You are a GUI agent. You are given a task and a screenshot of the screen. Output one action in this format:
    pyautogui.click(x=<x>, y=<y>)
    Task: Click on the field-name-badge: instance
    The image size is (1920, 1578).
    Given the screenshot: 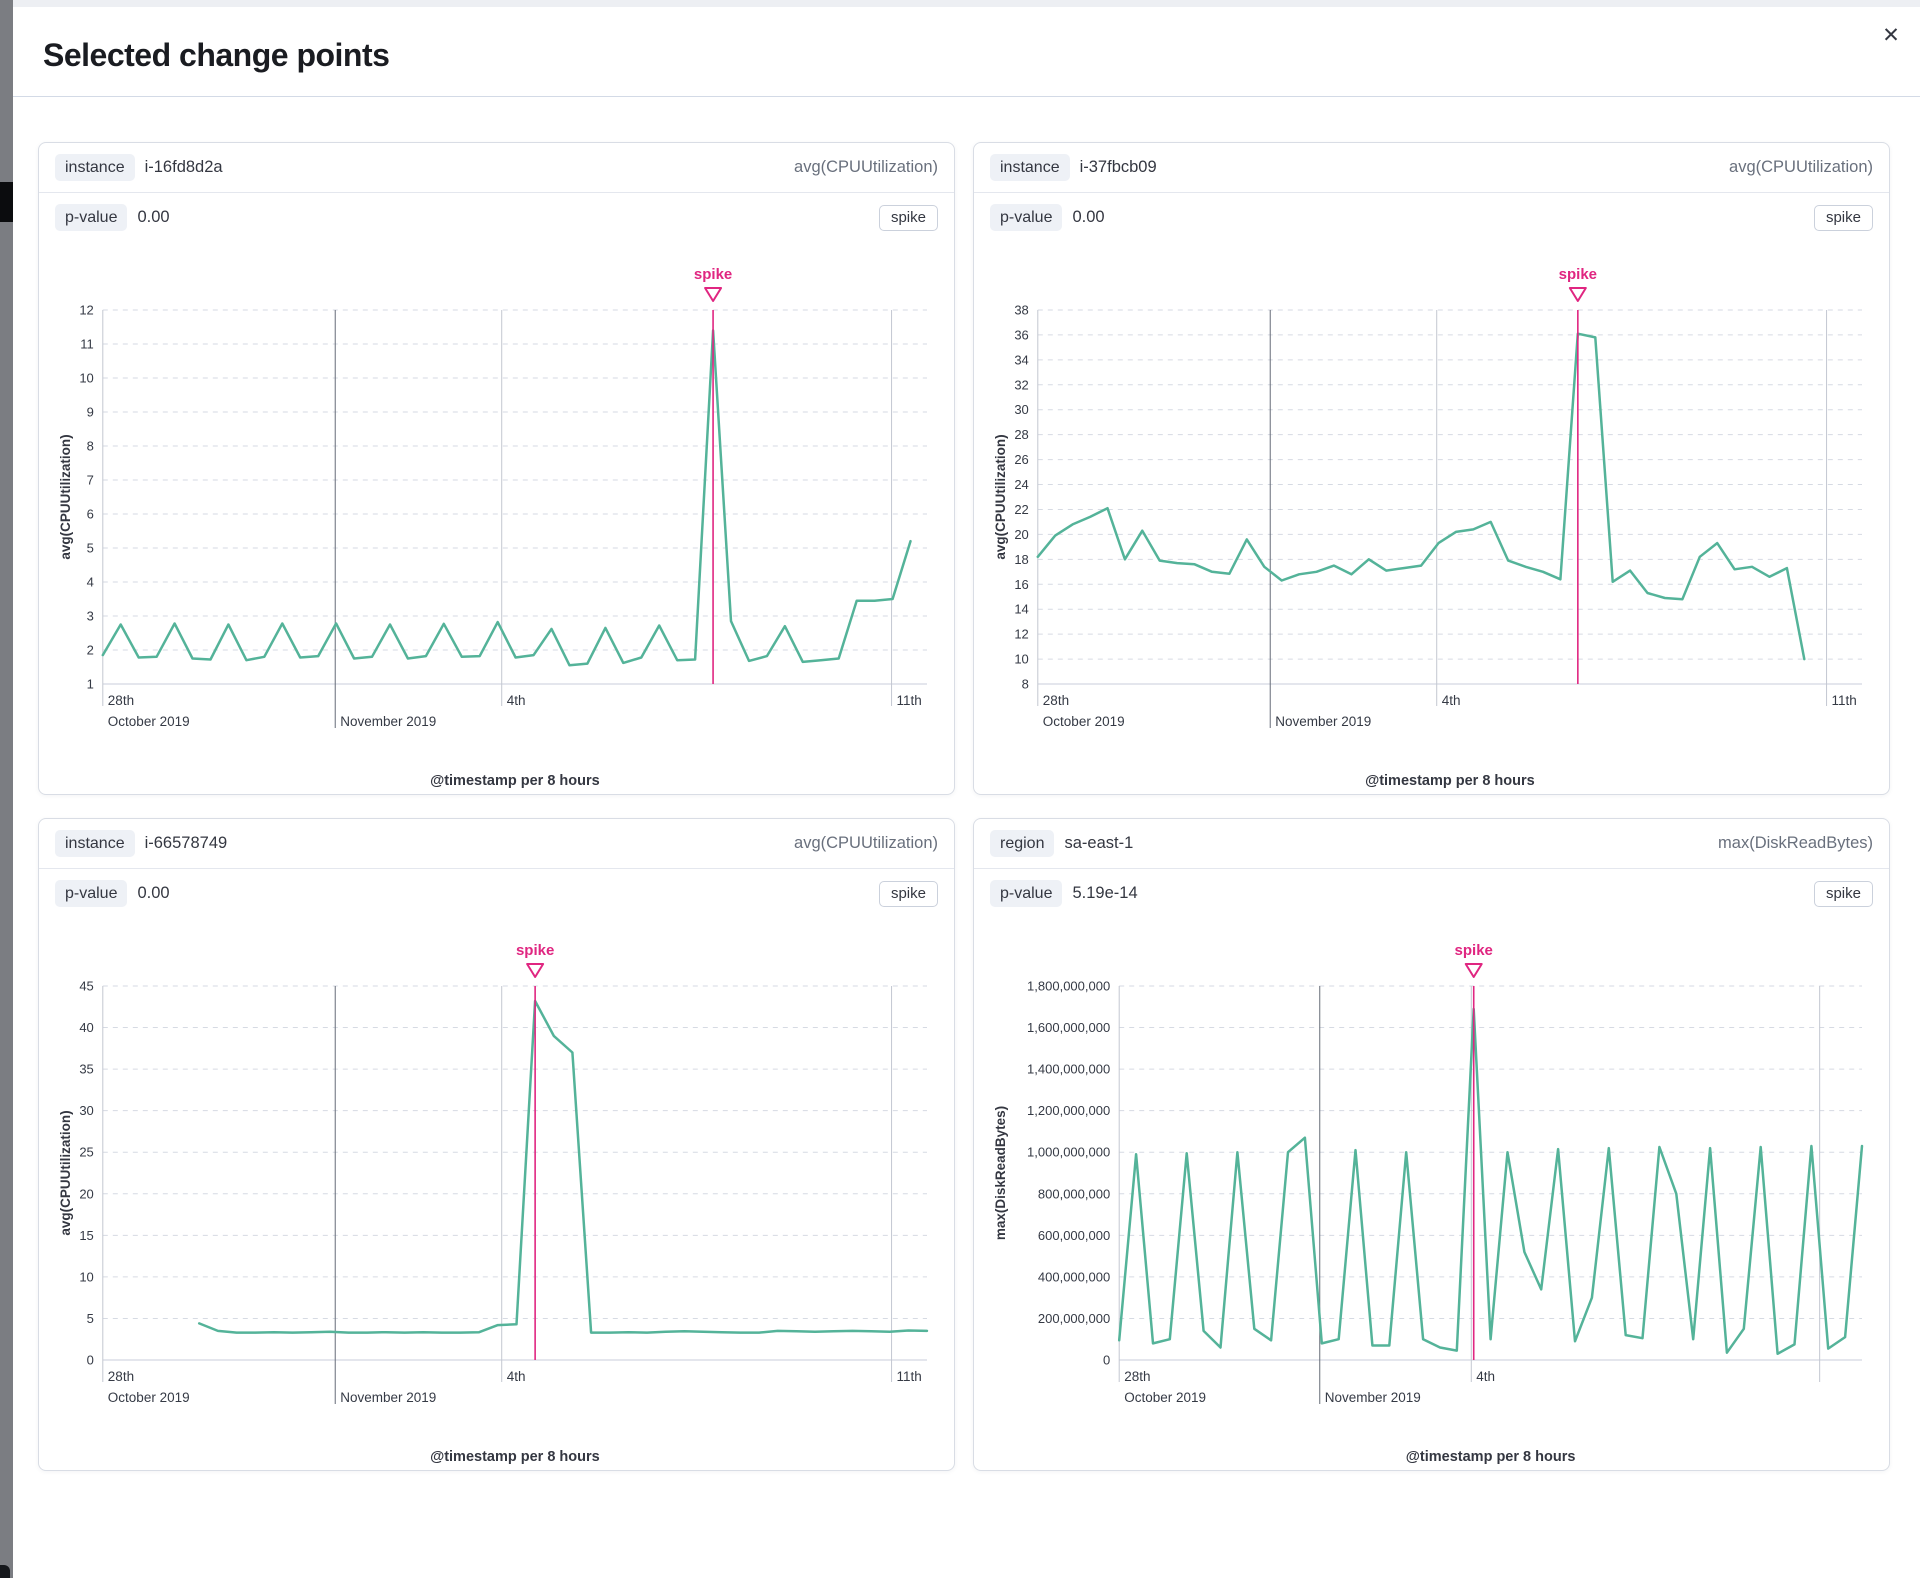 What is the action you would take?
    pyautogui.click(x=95, y=167)
    